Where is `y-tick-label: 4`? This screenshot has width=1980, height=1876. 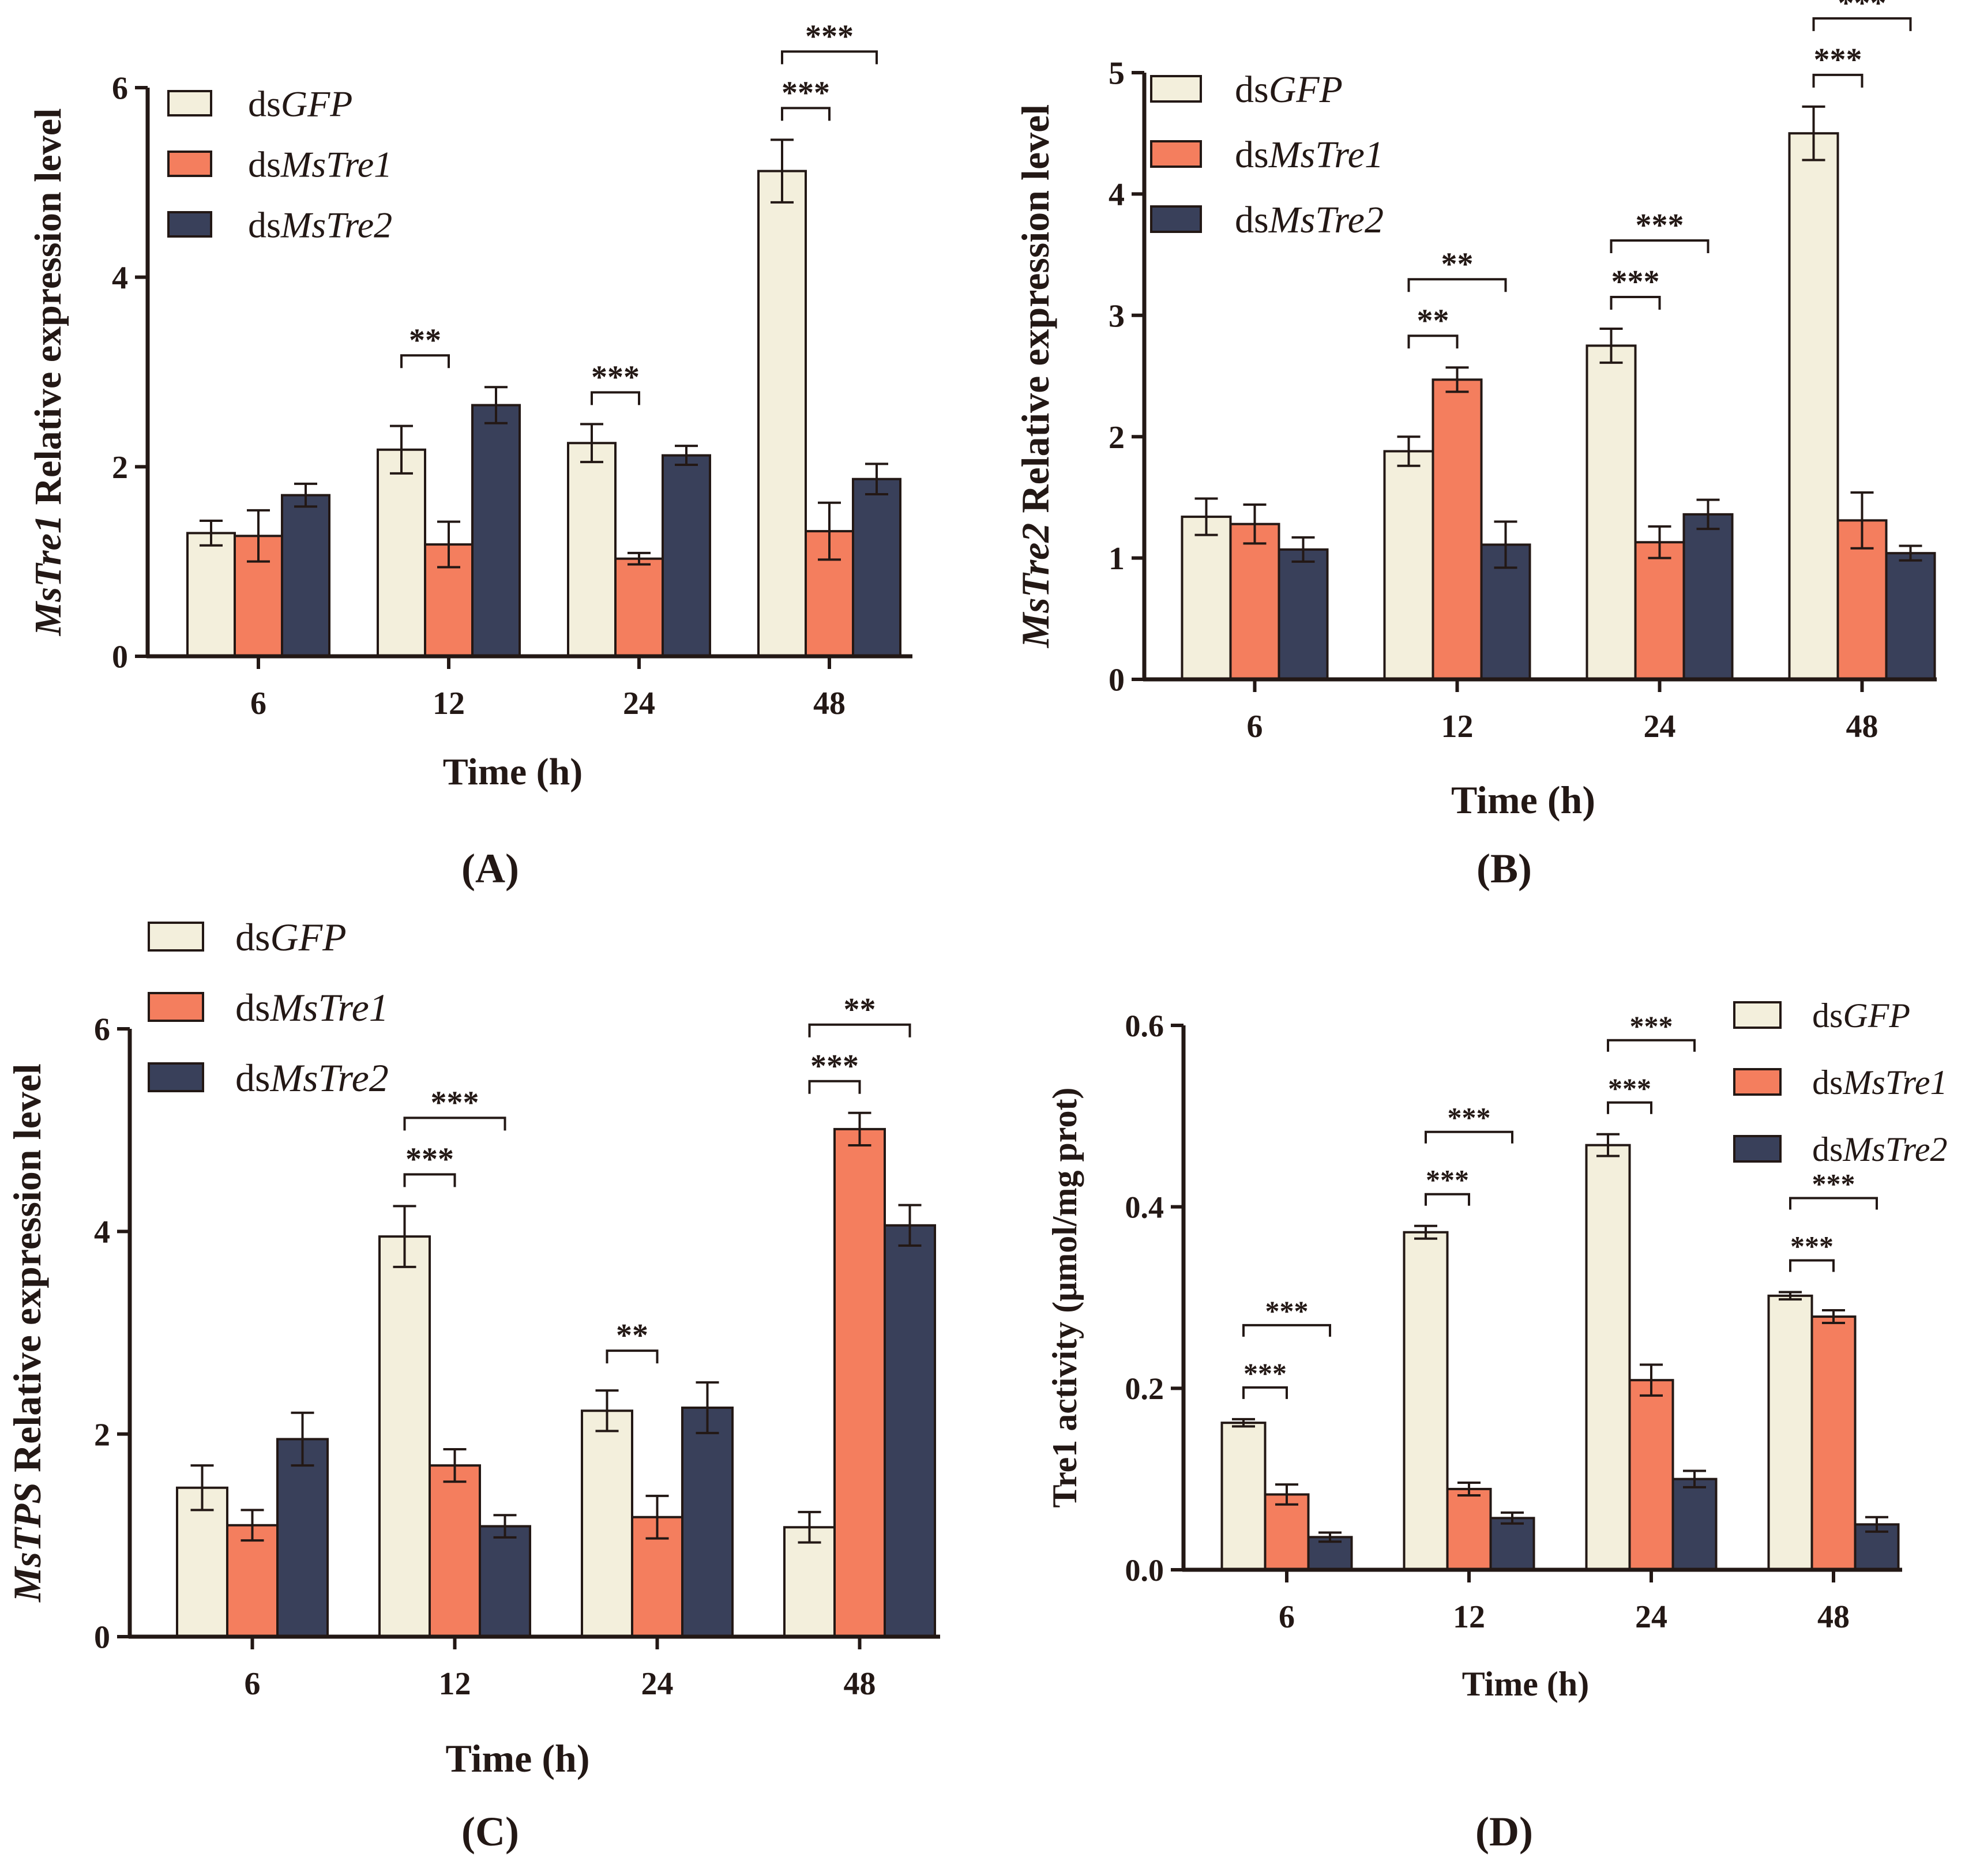 y-tick-label: 4 is located at coordinates (120, 278).